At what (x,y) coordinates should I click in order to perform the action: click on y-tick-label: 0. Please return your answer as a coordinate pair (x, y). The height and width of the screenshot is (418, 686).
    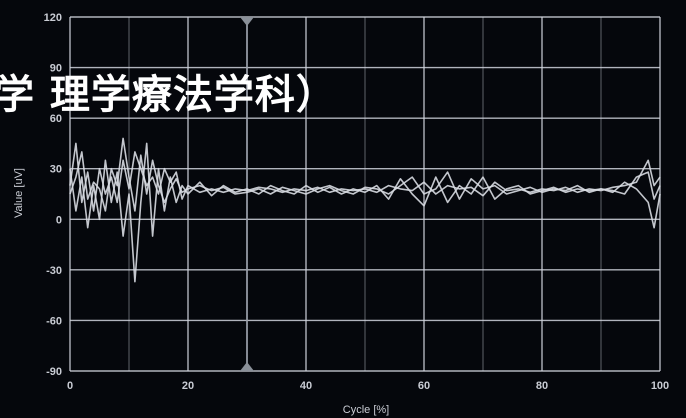
    Looking at the image, I should click on (59, 220).